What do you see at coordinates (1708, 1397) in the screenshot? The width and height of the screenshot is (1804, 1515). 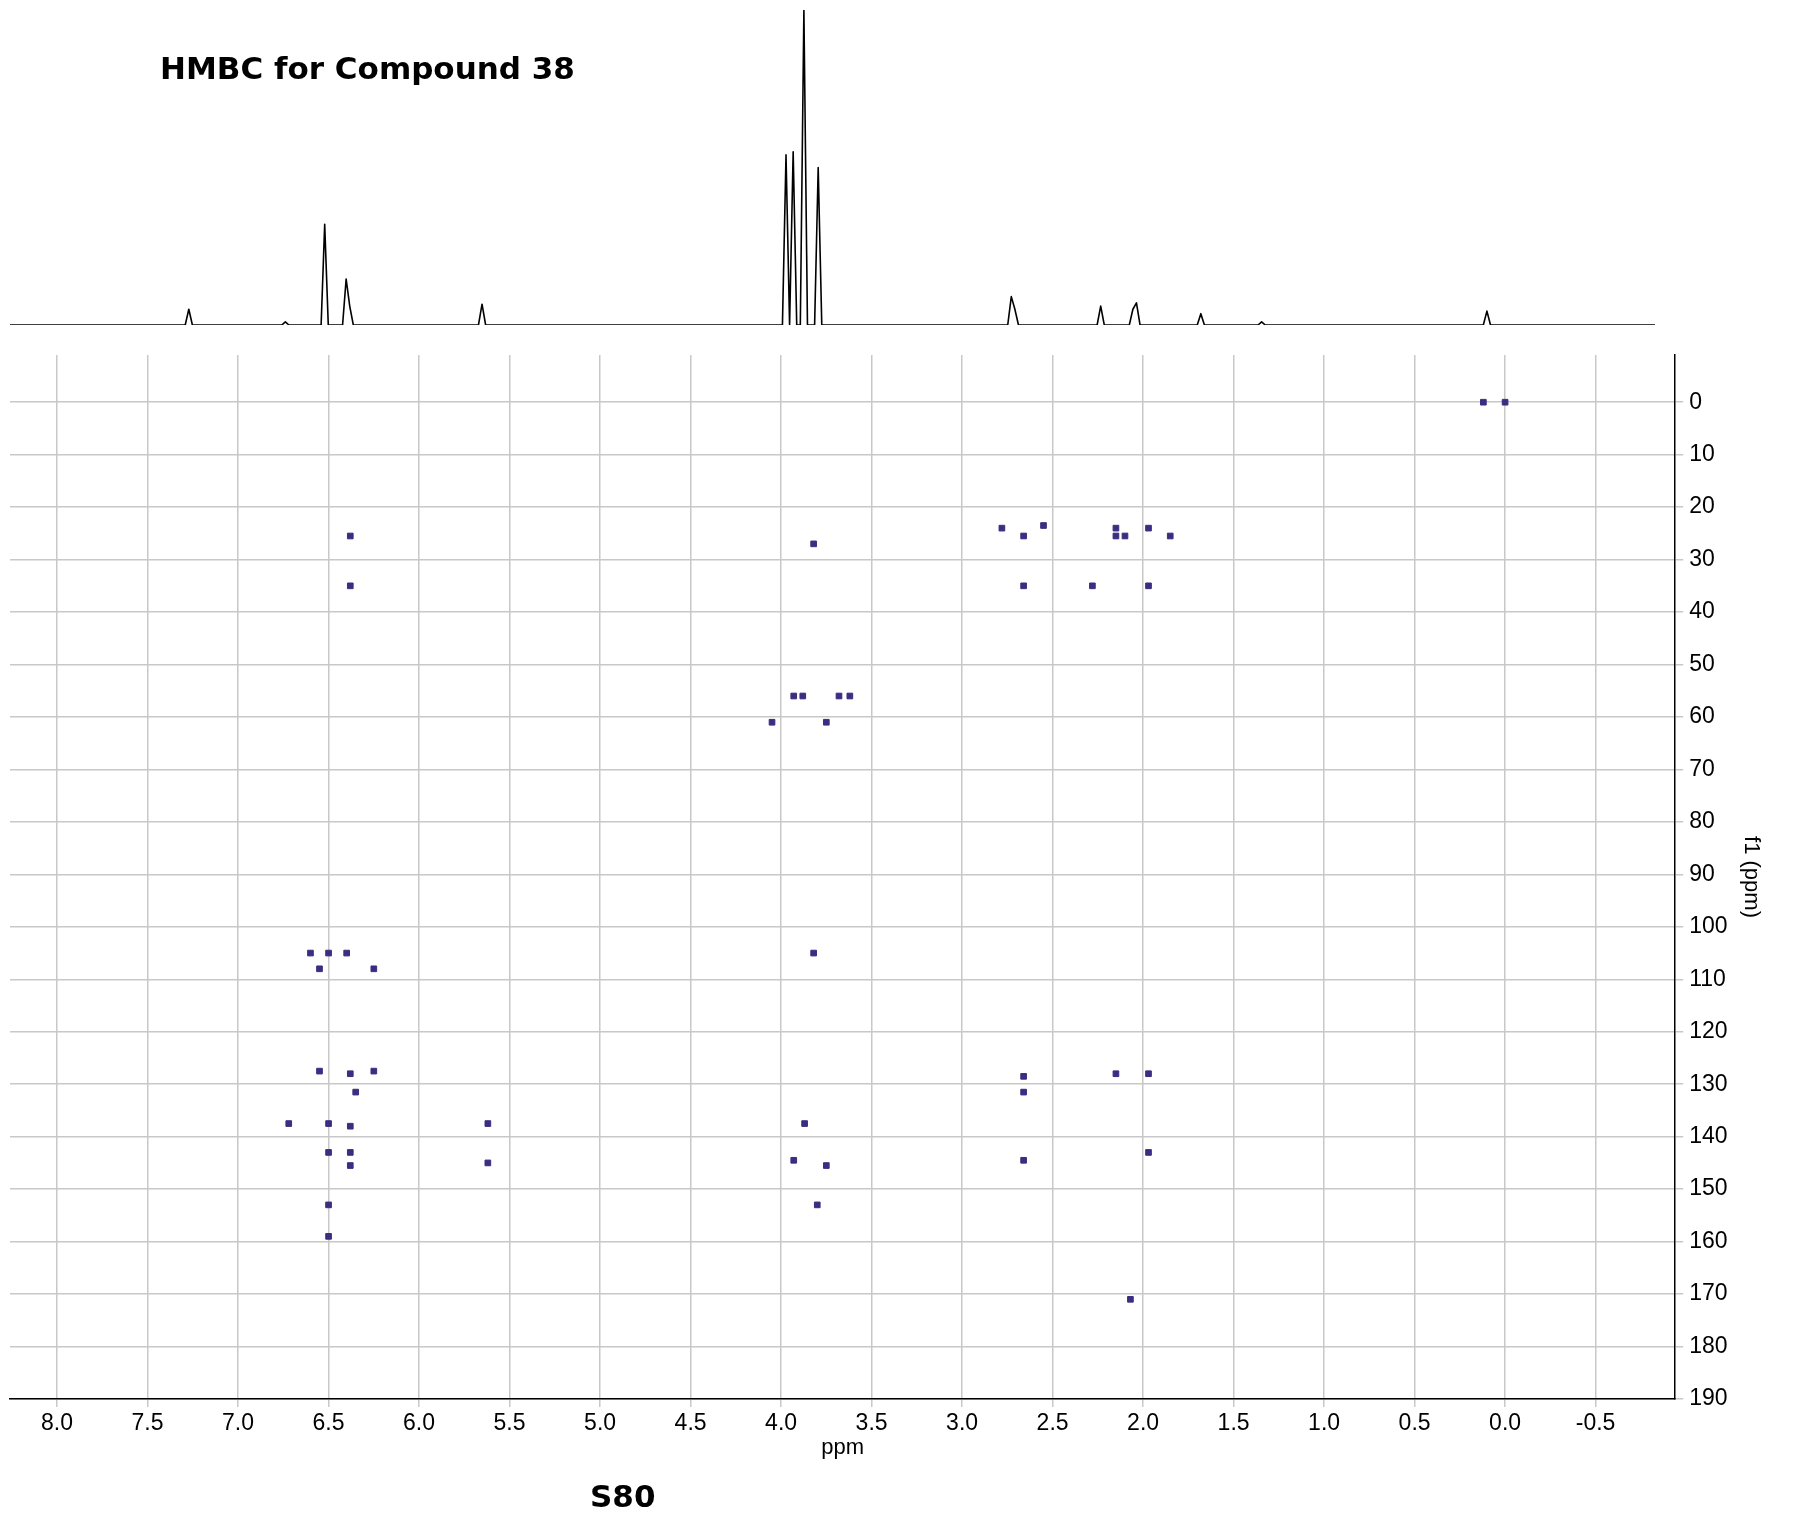 I see `y-tick-label: 190` at bounding box center [1708, 1397].